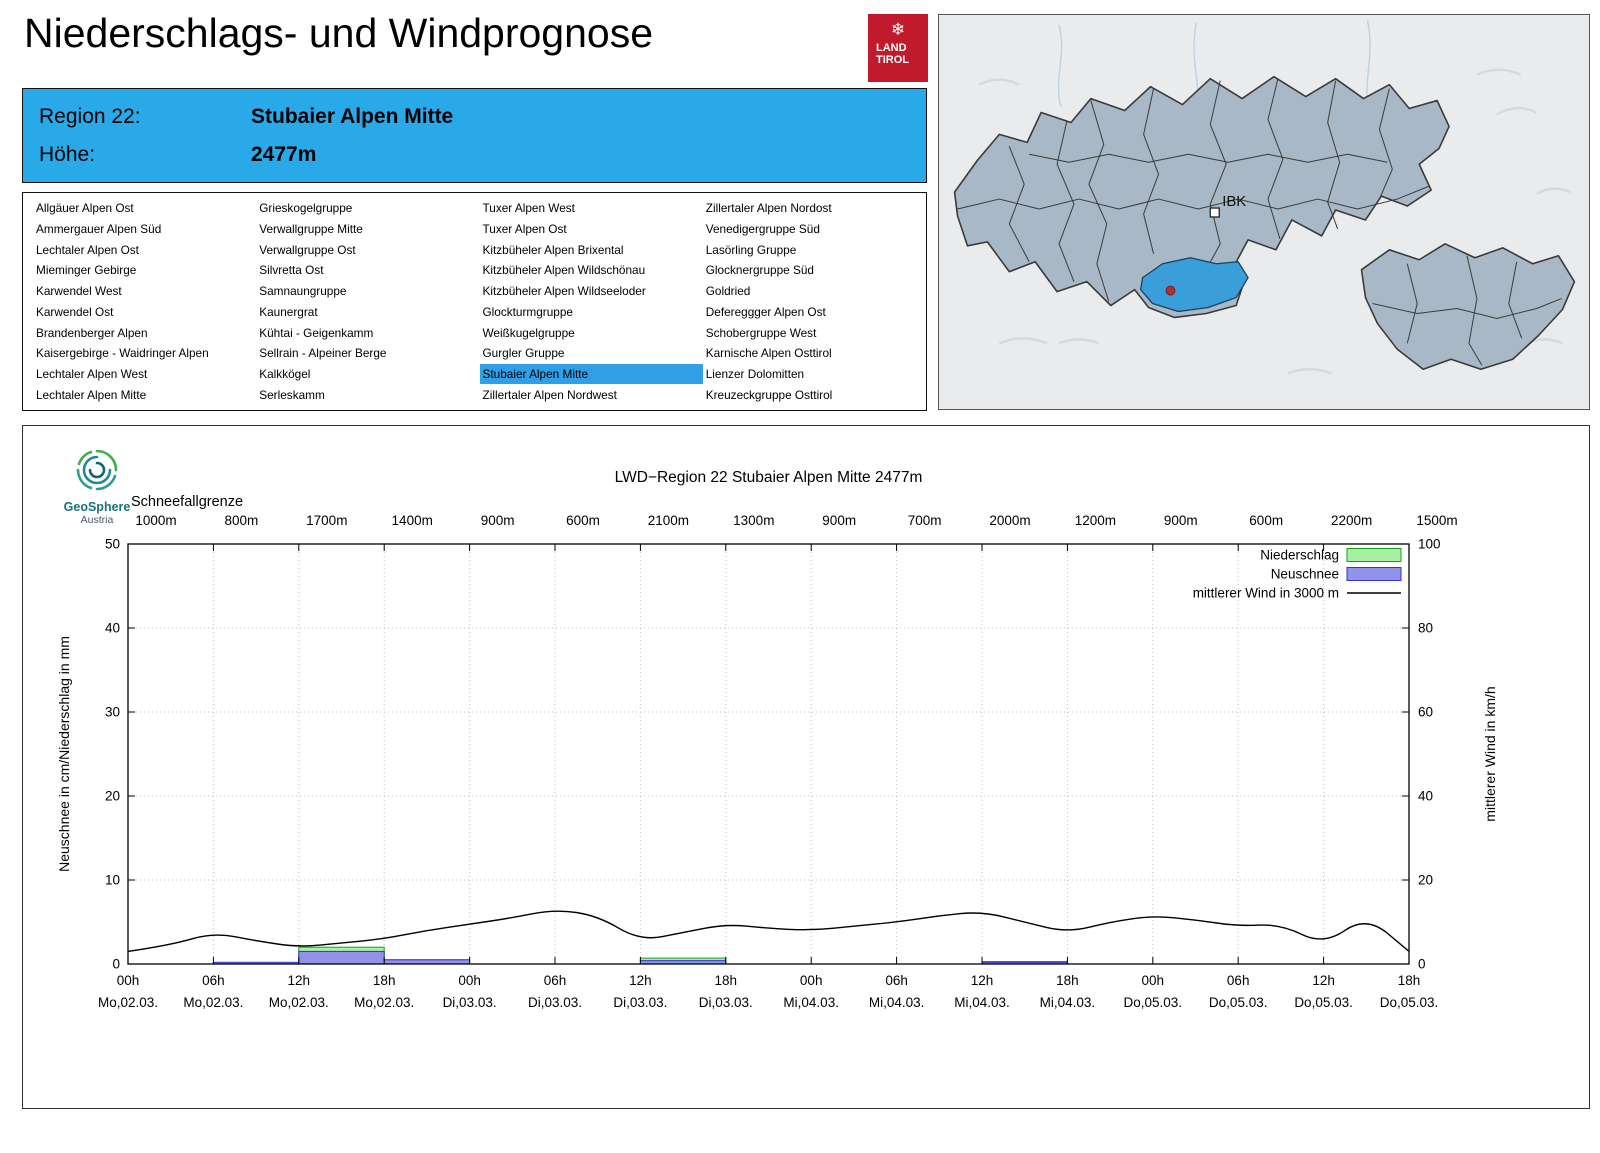 This screenshot has height=1153, width=1600. Describe the element at coordinates (524, 229) in the screenshot. I see `region-list-item: Tuxer Alpen Ost` at that location.